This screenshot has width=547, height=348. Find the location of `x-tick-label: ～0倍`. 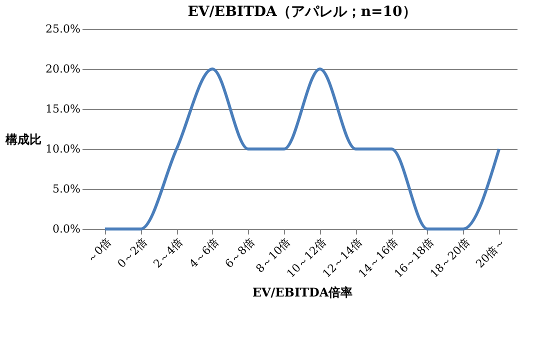

x-tick-label: ～0倍 is located at coordinates (99, 251).